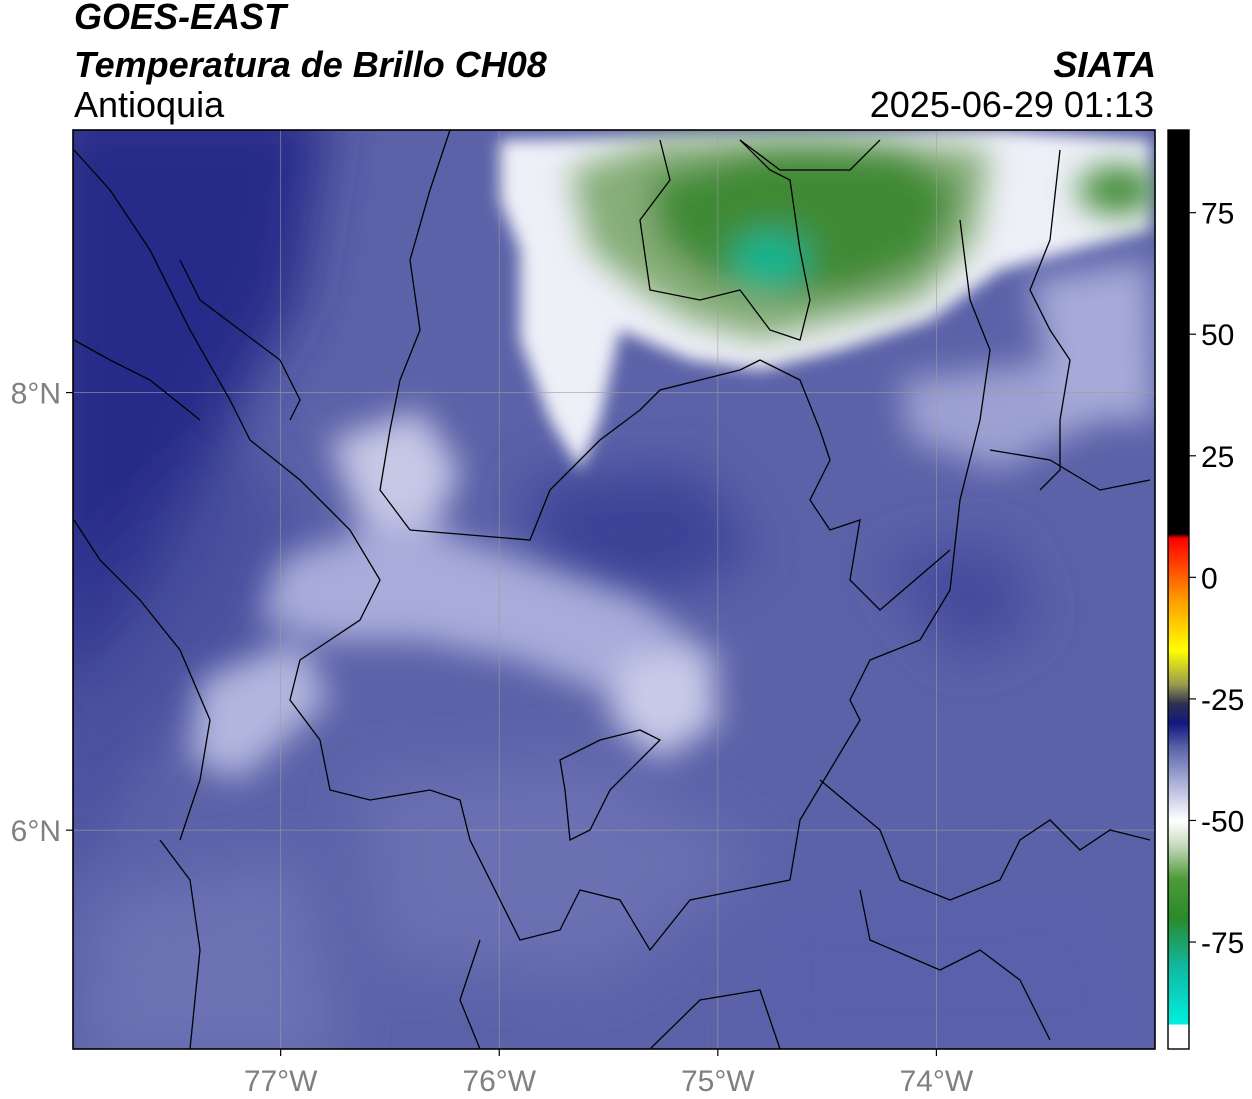 This screenshot has height=1099, width=1252. What do you see at coordinates (499, 1081) in the screenshot?
I see `lon-tick-label: 76°W` at bounding box center [499, 1081].